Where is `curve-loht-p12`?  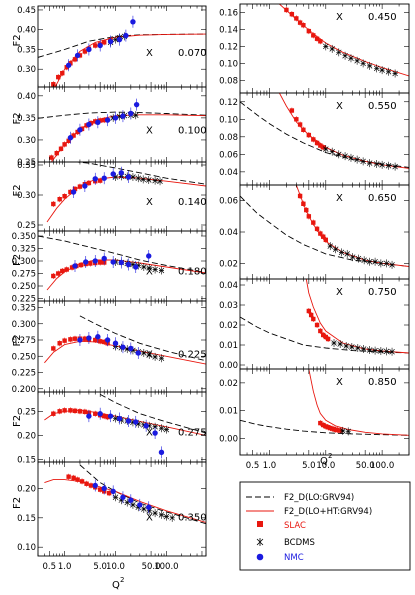
curve-loht-p12 is located at coordinates (358, 402).